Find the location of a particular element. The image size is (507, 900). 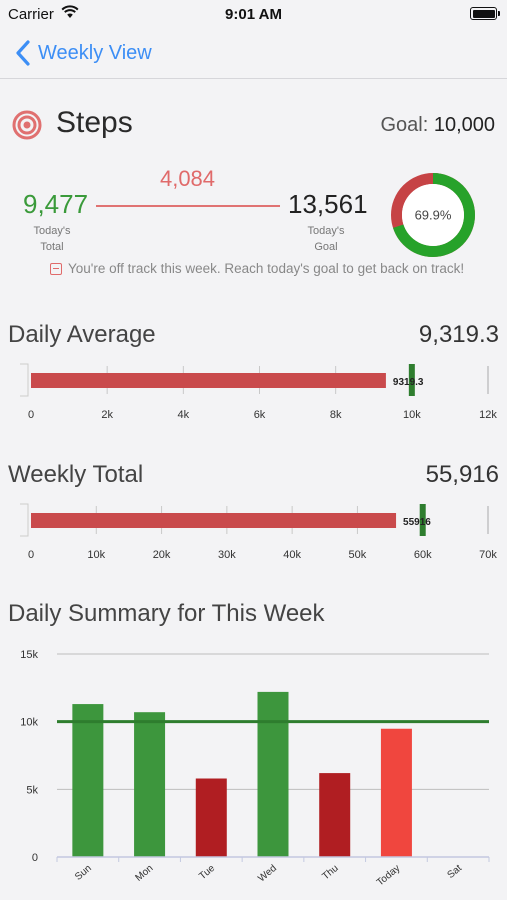

summary-xtick-label: Today is located at coordinates (389, 876).